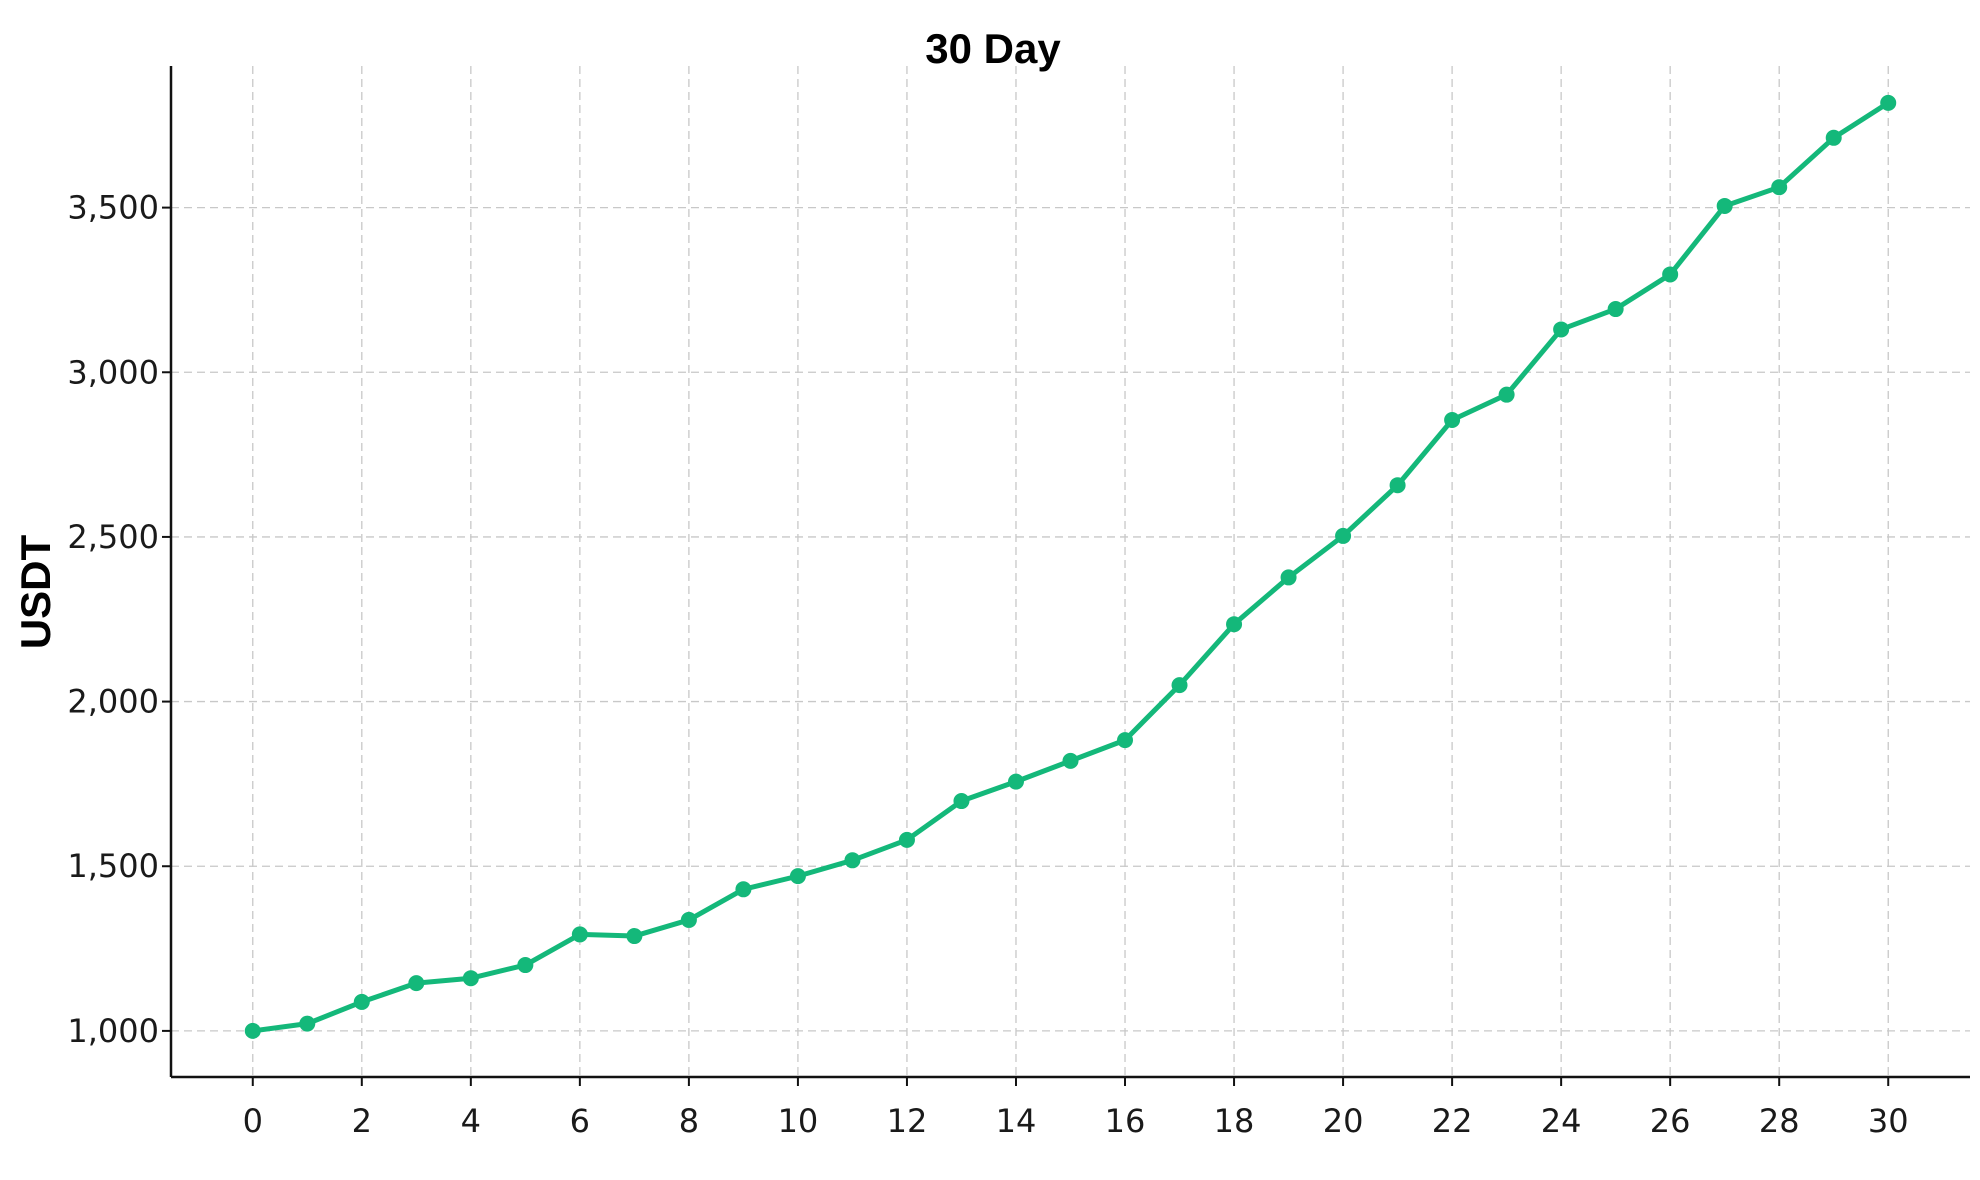  What do you see at coordinates (119, 619) in the screenshot?
I see `y-axis-ticks: 1,000 1,500 2,000 2,500 3,000 3,500` at bounding box center [119, 619].